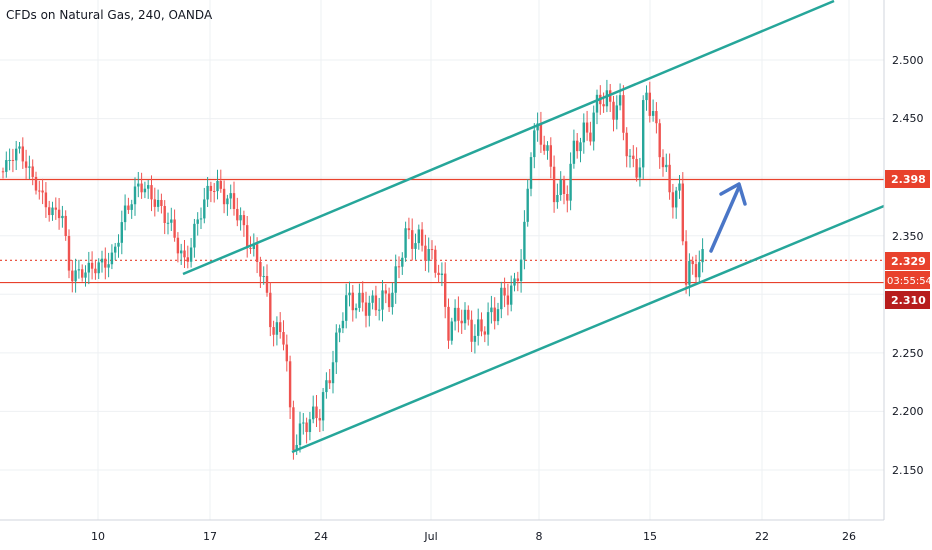  What do you see at coordinates (908, 470) in the screenshot?
I see `y-tick-2150: 2.150` at bounding box center [908, 470].